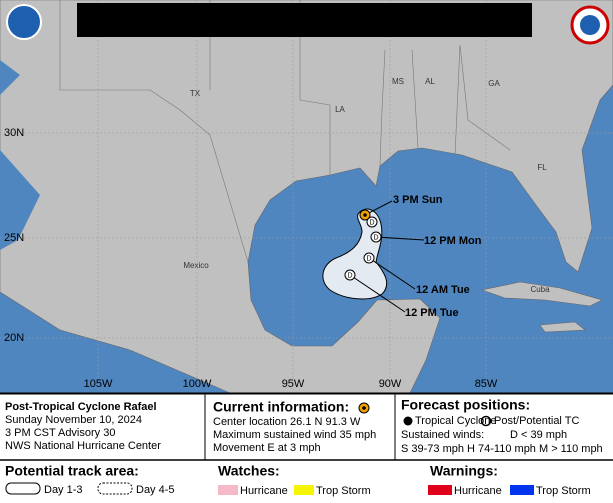  Describe the element at coordinates (228, 490) in the screenshot. I see `hurricane-watch-swatch` at that location.